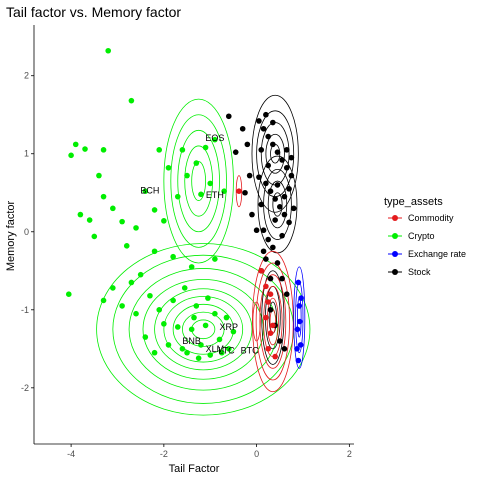 This screenshot has height=485, width=480. Describe the element at coordinates (409, 272) in the screenshot. I see `legend-item-stock: Stock` at that location.